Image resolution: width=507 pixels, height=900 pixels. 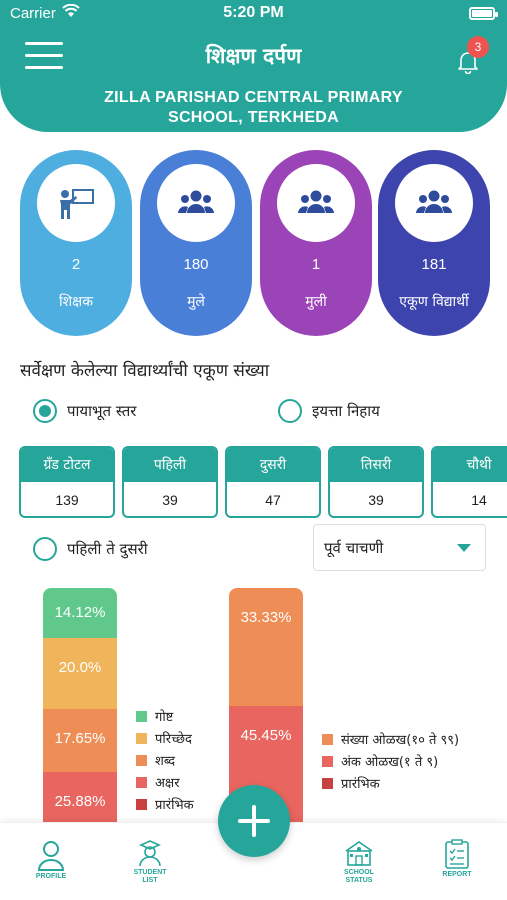 I want to click on bar-segment-word: 17.65%, so click(x=80, y=740).